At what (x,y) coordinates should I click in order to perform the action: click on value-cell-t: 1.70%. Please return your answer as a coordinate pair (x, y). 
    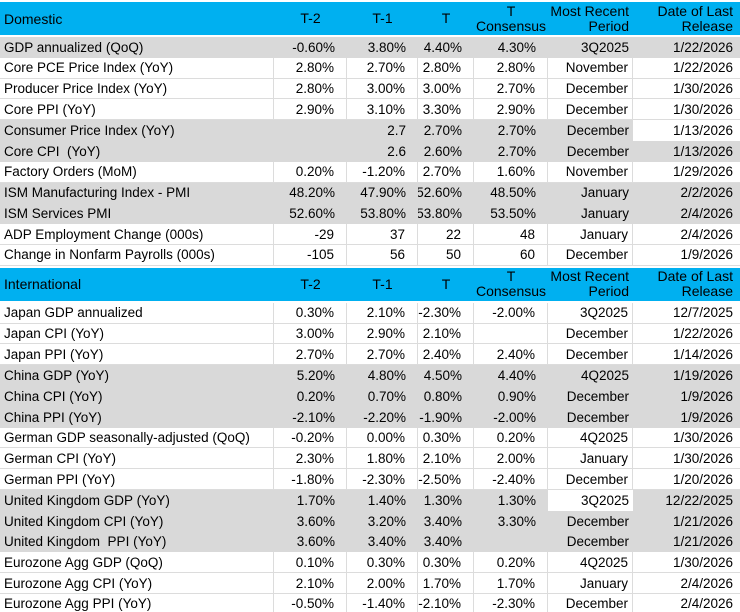
    Looking at the image, I should click on (446, 583).